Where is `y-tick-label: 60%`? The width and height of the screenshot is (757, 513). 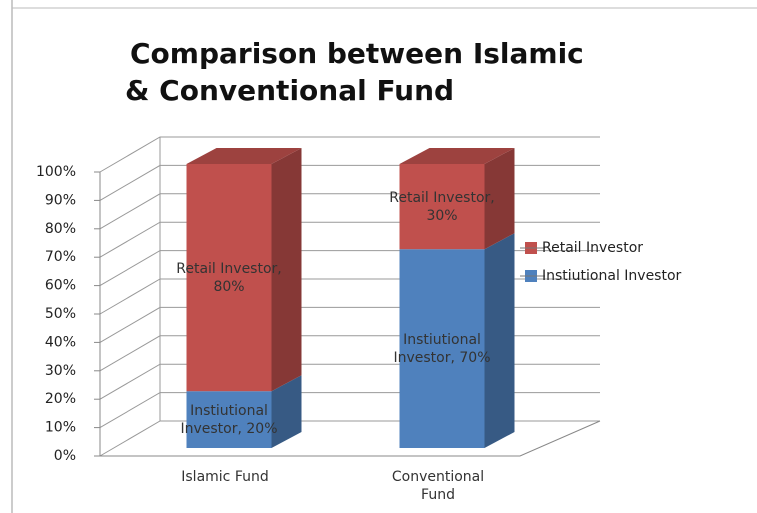
y-tick-label: 60% is located at coordinates (60, 286).